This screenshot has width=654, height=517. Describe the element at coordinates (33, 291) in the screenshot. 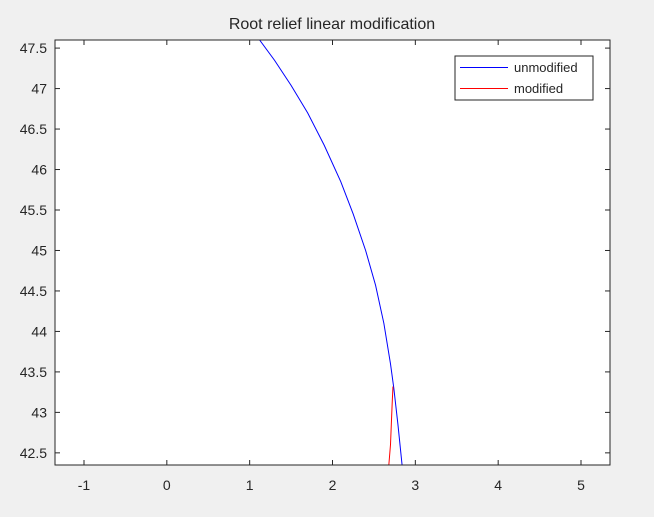

I see `y-tick-label: 44.5` at that location.